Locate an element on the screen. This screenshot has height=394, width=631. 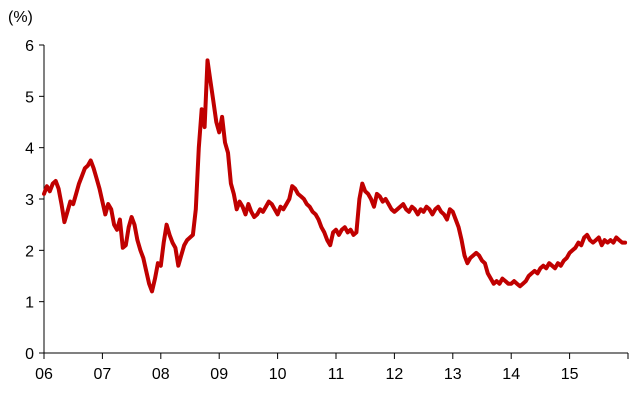
y-tick-group: 0 1 2 3 4 5 6 is located at coordinates (34, 200).